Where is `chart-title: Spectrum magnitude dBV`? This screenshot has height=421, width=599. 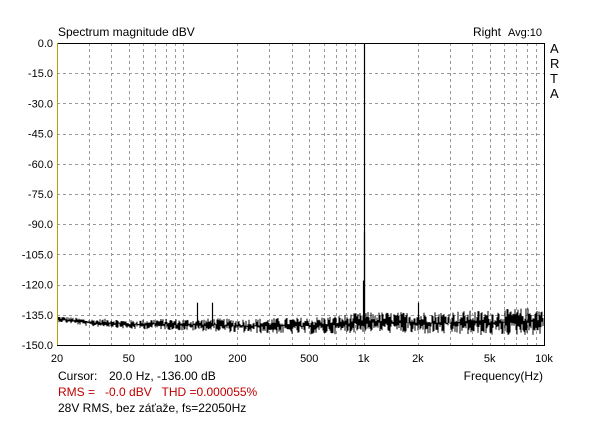 chart-title: Spectrum magnitude dBV is located at coordinates (126, 32).